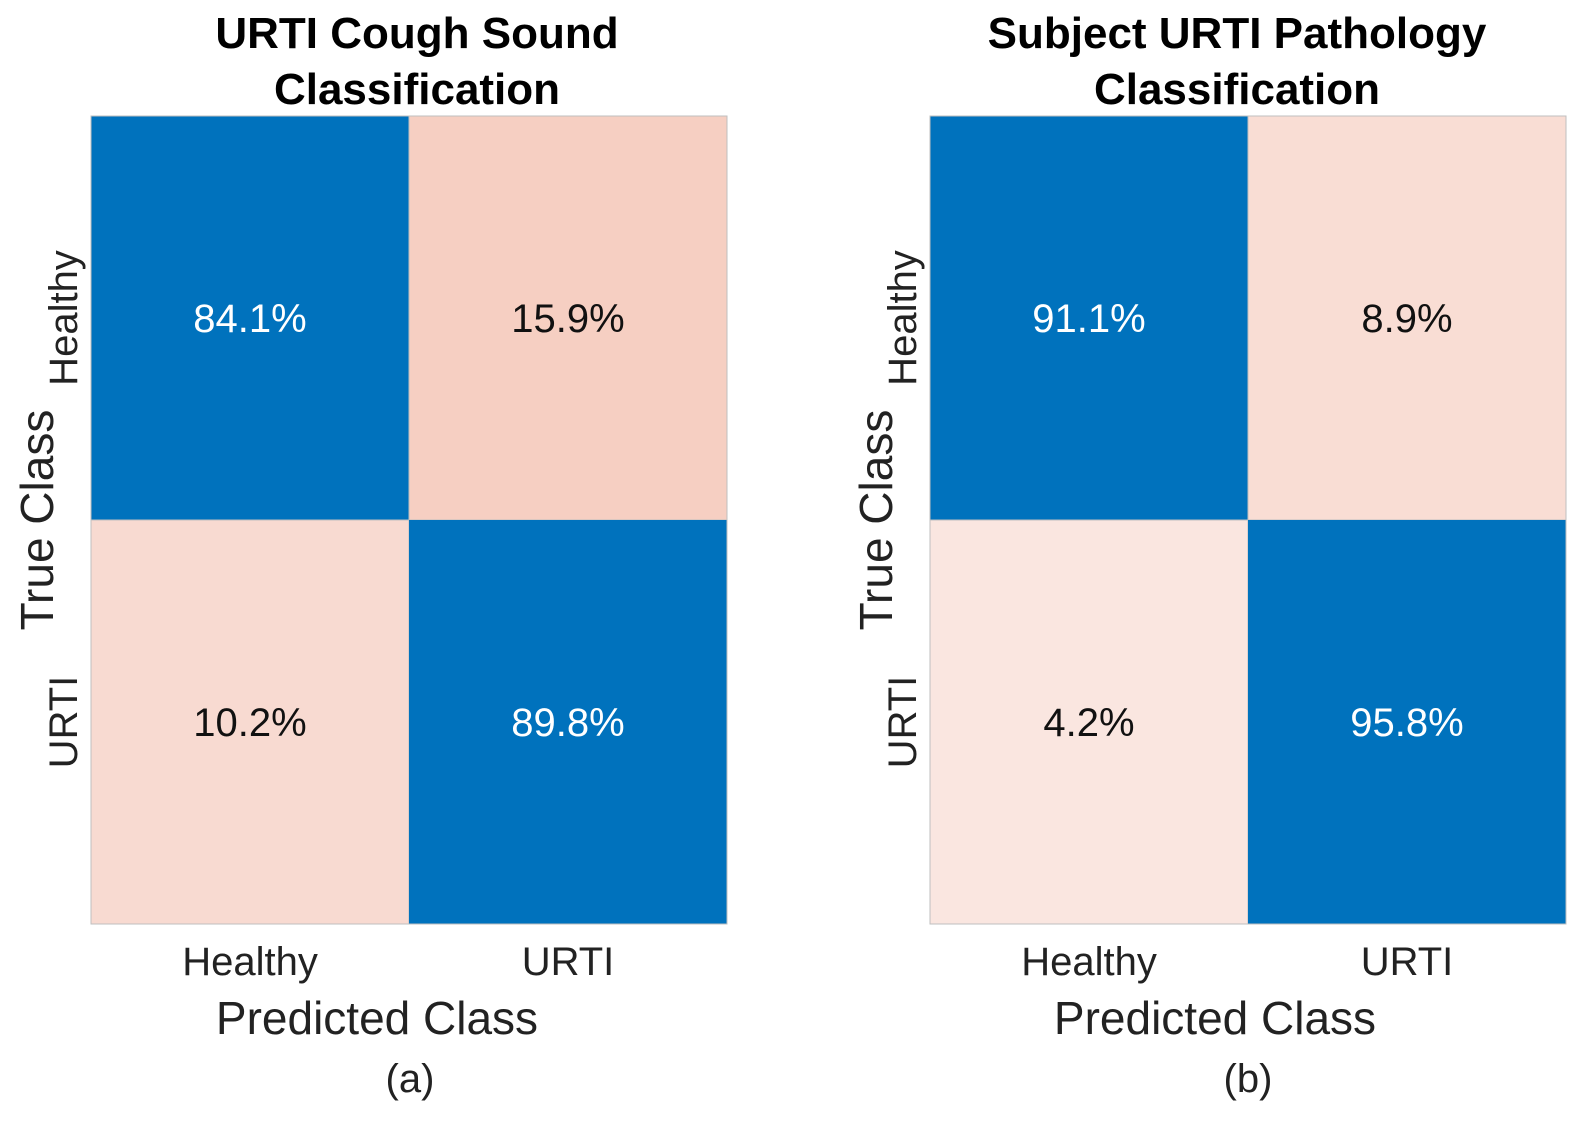 The height and width of the screenshot is (1125, 1580). I want to click on panel-caption: (a), so click(410, 1079).